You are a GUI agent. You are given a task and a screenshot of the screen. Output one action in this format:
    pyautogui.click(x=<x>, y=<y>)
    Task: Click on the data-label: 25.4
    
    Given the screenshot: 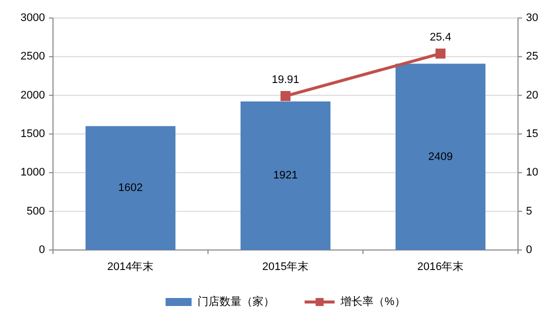 What is the action you would take?
    pyautogui.click(x=441, y=38)
    